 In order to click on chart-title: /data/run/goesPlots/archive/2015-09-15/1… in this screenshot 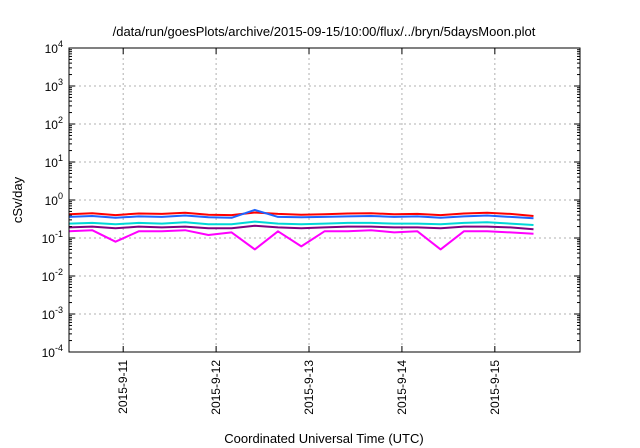, I will do `click(324, 31)`.